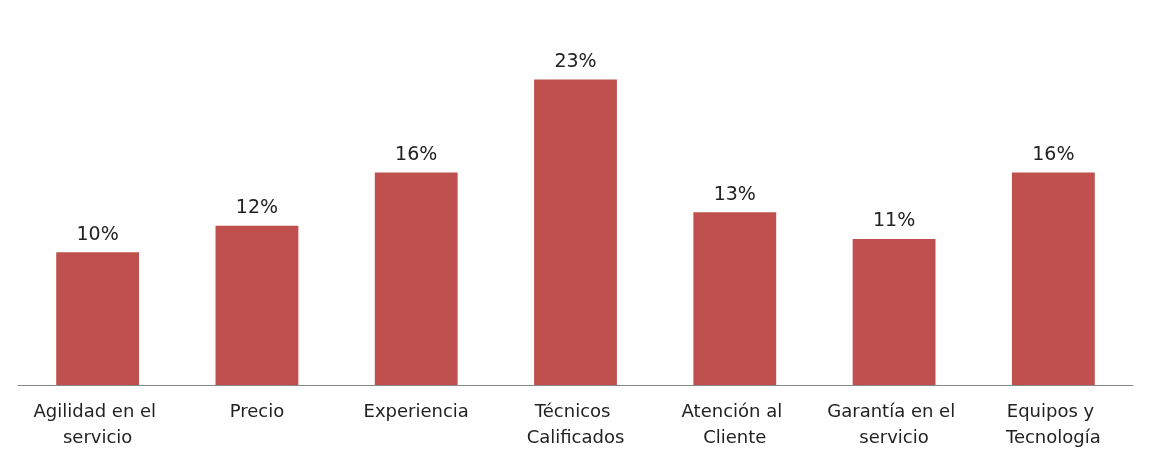  What do you see at coordinates (575, 423) in the screenshot?
I see `x-tick-label: Técnicos Calificados` at bounding box center [575, 423].